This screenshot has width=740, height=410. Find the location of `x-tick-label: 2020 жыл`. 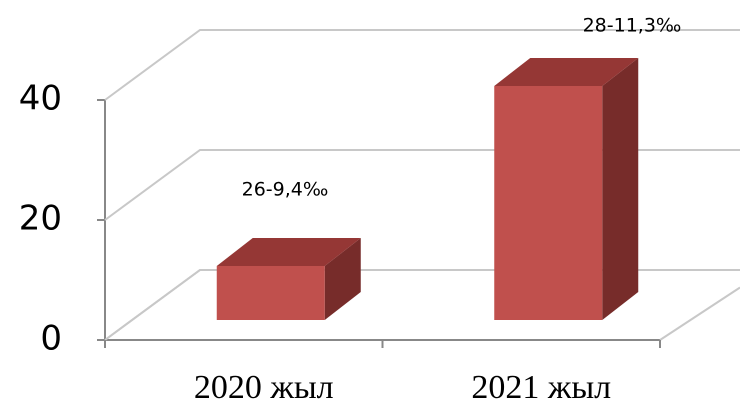

x-tick-label: 2020 жыл is located at coordinates (264, 387).